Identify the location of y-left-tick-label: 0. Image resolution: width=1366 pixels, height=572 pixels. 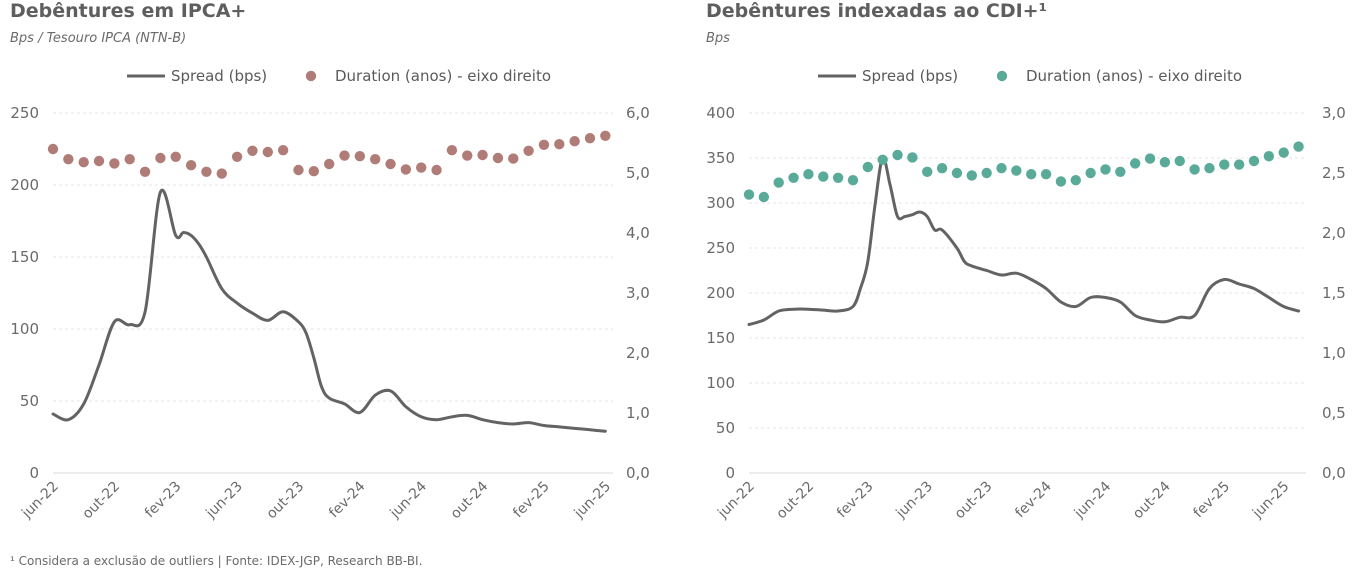
(34, 473).